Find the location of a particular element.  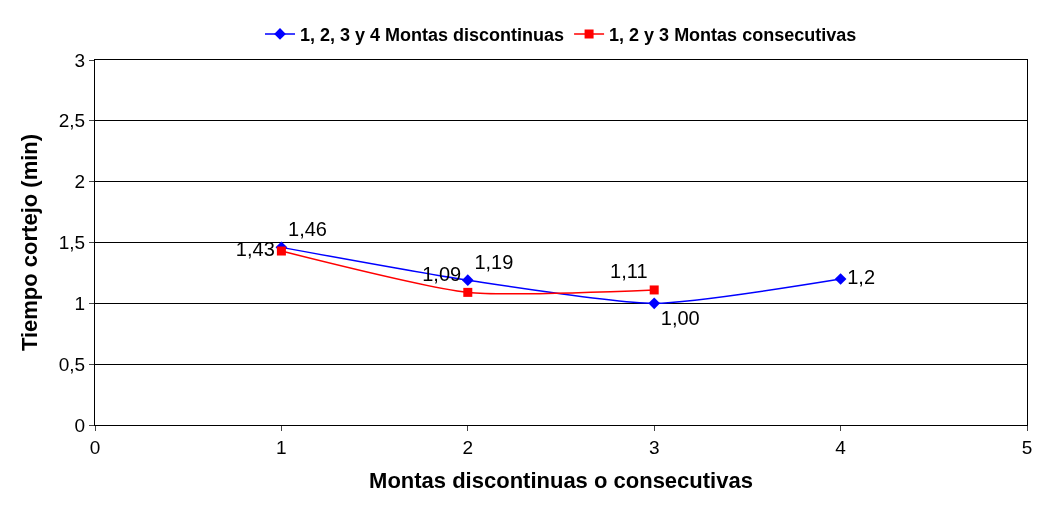

y-tick-label: 1 is located at coordinates (80, 303).